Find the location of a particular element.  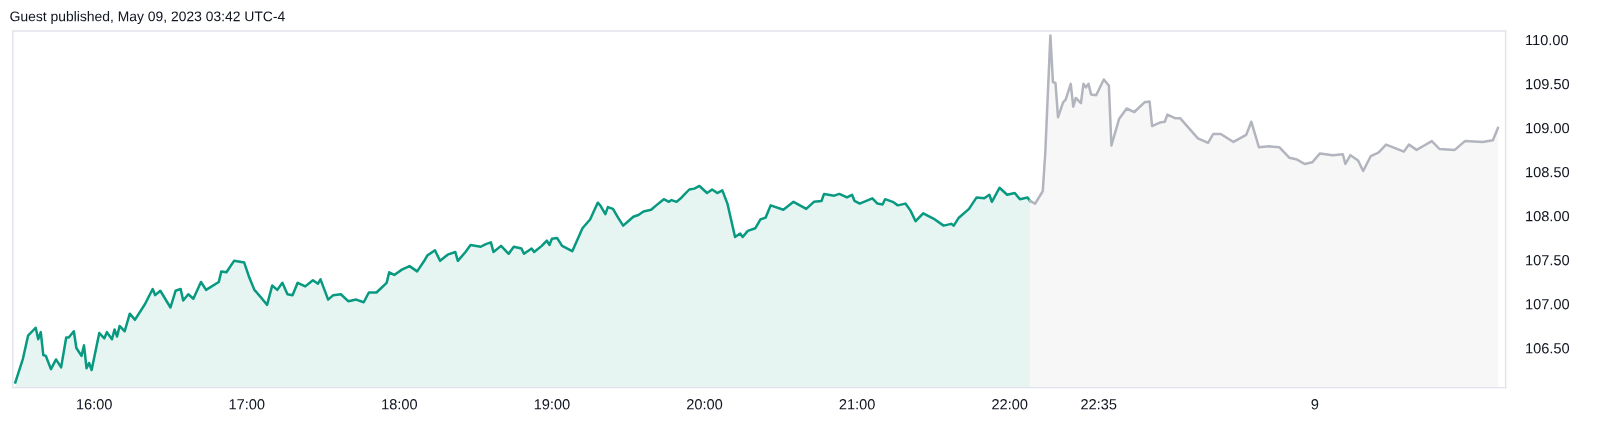

y-tick-label: 107.50 is located at coordinates (1548, 260).